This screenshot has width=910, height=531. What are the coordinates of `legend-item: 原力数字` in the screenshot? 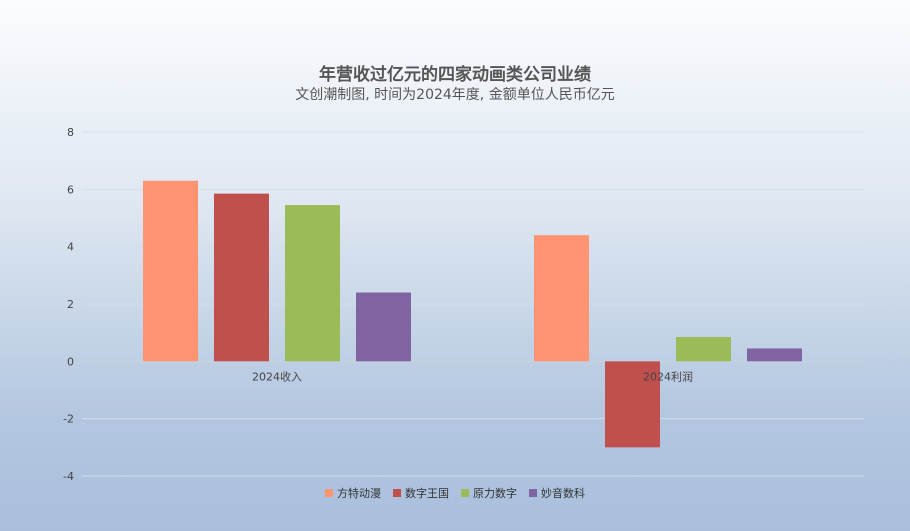 It's located at (489, 493).